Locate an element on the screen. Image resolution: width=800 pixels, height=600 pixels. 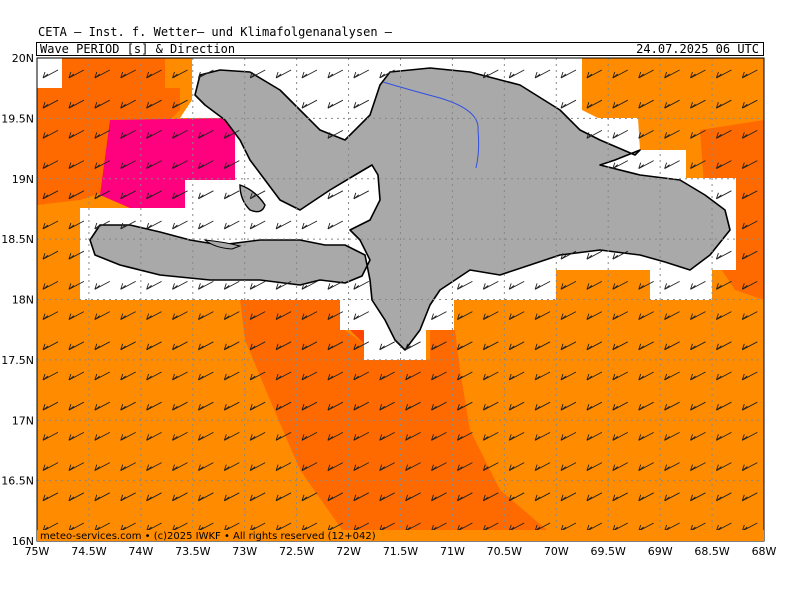
period-strip is located at coordinates (175, 73).